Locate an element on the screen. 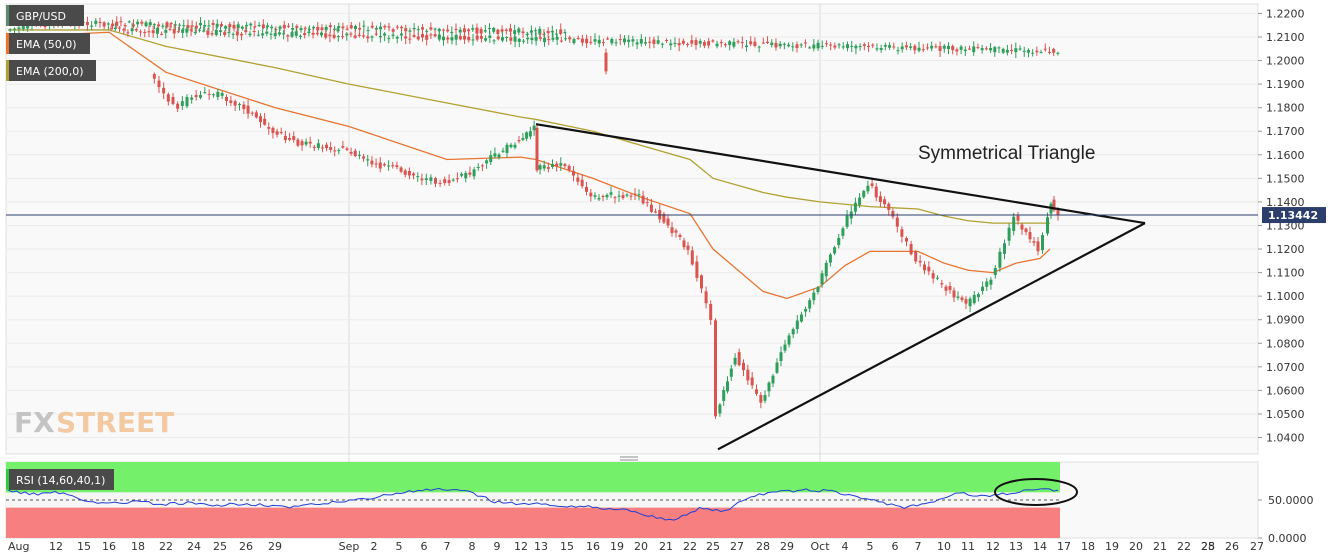 The image size is (1331, 558). x-tick-label: 26 is located at coordinates (1232, 546).